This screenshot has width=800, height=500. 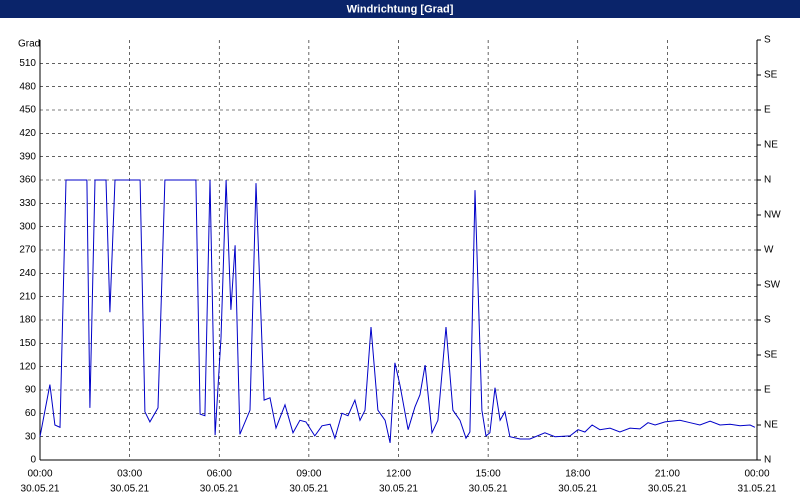 I want to click on chart-title: Windrichtung [Grad], so click(x=400, y=9).